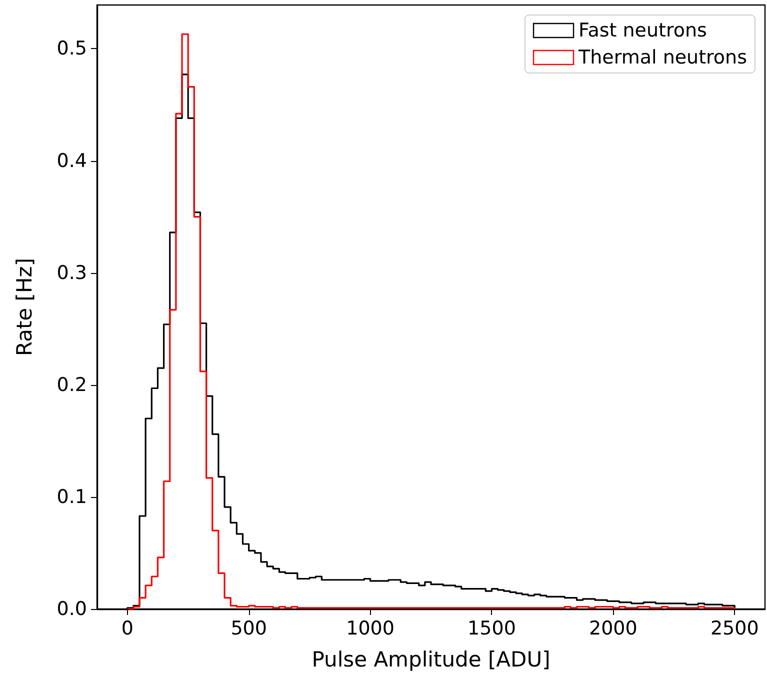 The height and width of the screenshot is (677, 767). What do you see at coordinates (71, 273) in the screenshot?
I see `y-tick-label: 0.3` at bounding box center [71, 273].